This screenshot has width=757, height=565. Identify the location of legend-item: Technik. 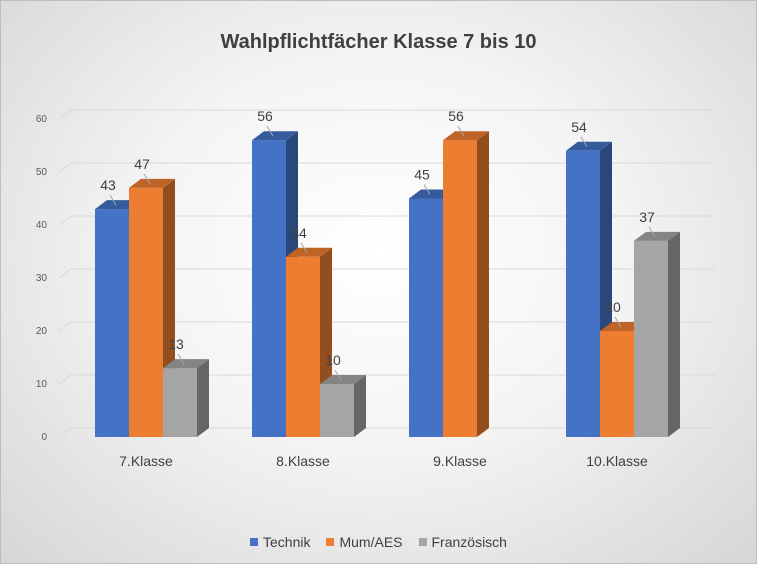
(280, 542).